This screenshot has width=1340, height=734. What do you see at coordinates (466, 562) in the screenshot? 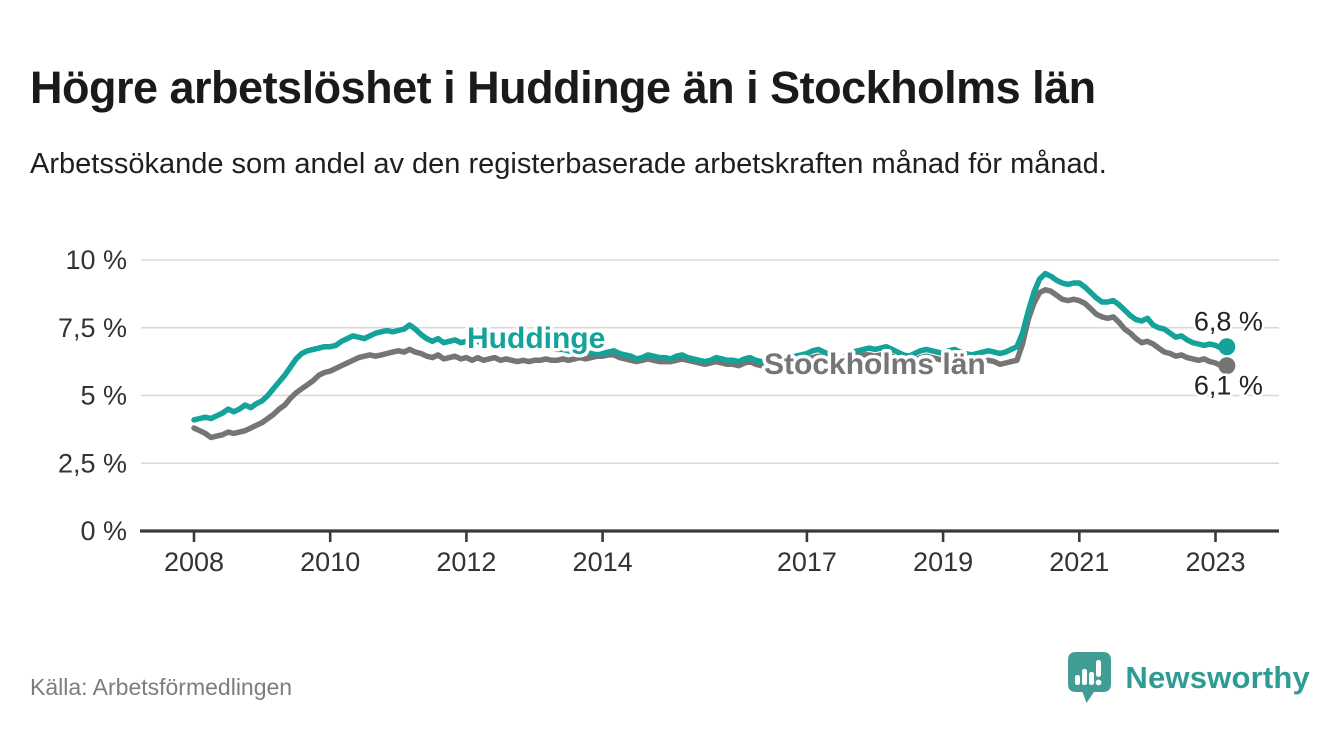
I see `x-axis-tick-label: 2012` at bounding box center [466, 562].